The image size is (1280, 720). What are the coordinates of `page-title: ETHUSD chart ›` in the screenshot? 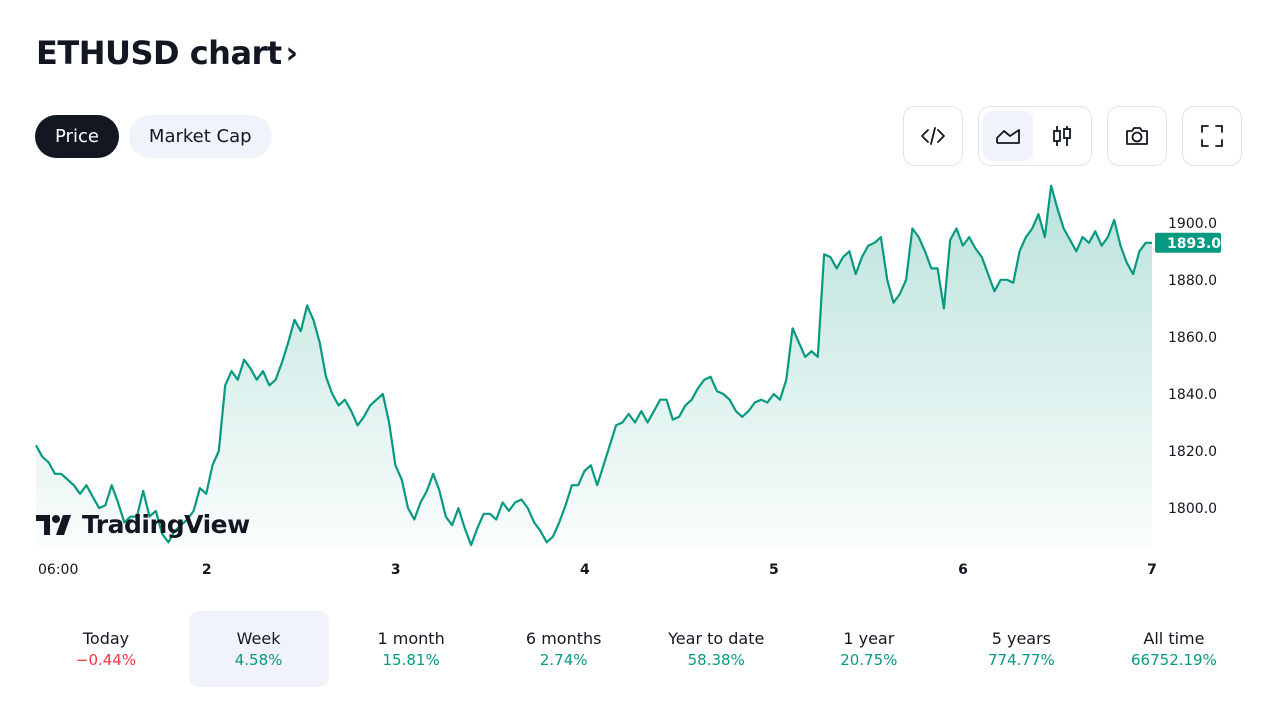 It's located at (167, 53).